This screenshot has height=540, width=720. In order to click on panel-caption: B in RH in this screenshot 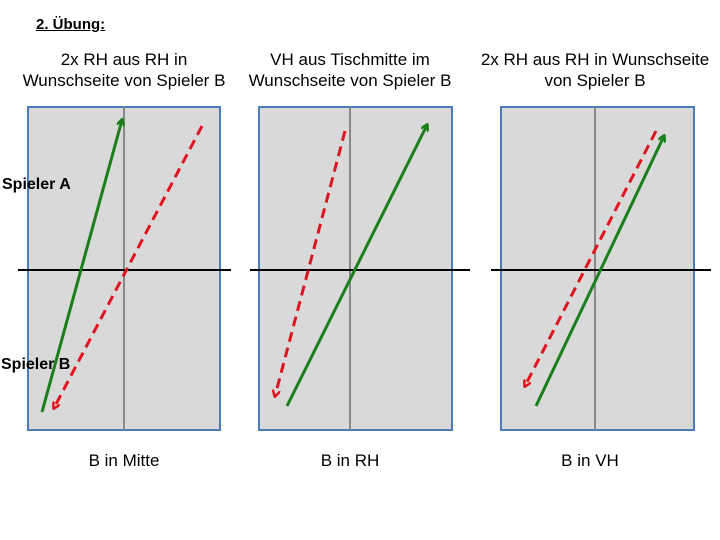, I will do `click(350, 460)`.